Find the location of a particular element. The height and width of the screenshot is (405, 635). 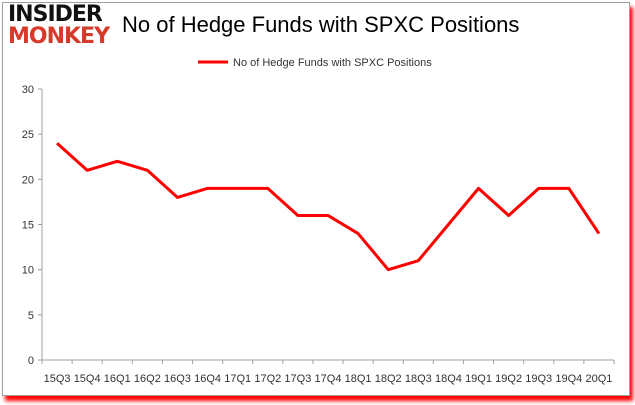

y-tick-label: 25 is located at coordinates (28, 135).